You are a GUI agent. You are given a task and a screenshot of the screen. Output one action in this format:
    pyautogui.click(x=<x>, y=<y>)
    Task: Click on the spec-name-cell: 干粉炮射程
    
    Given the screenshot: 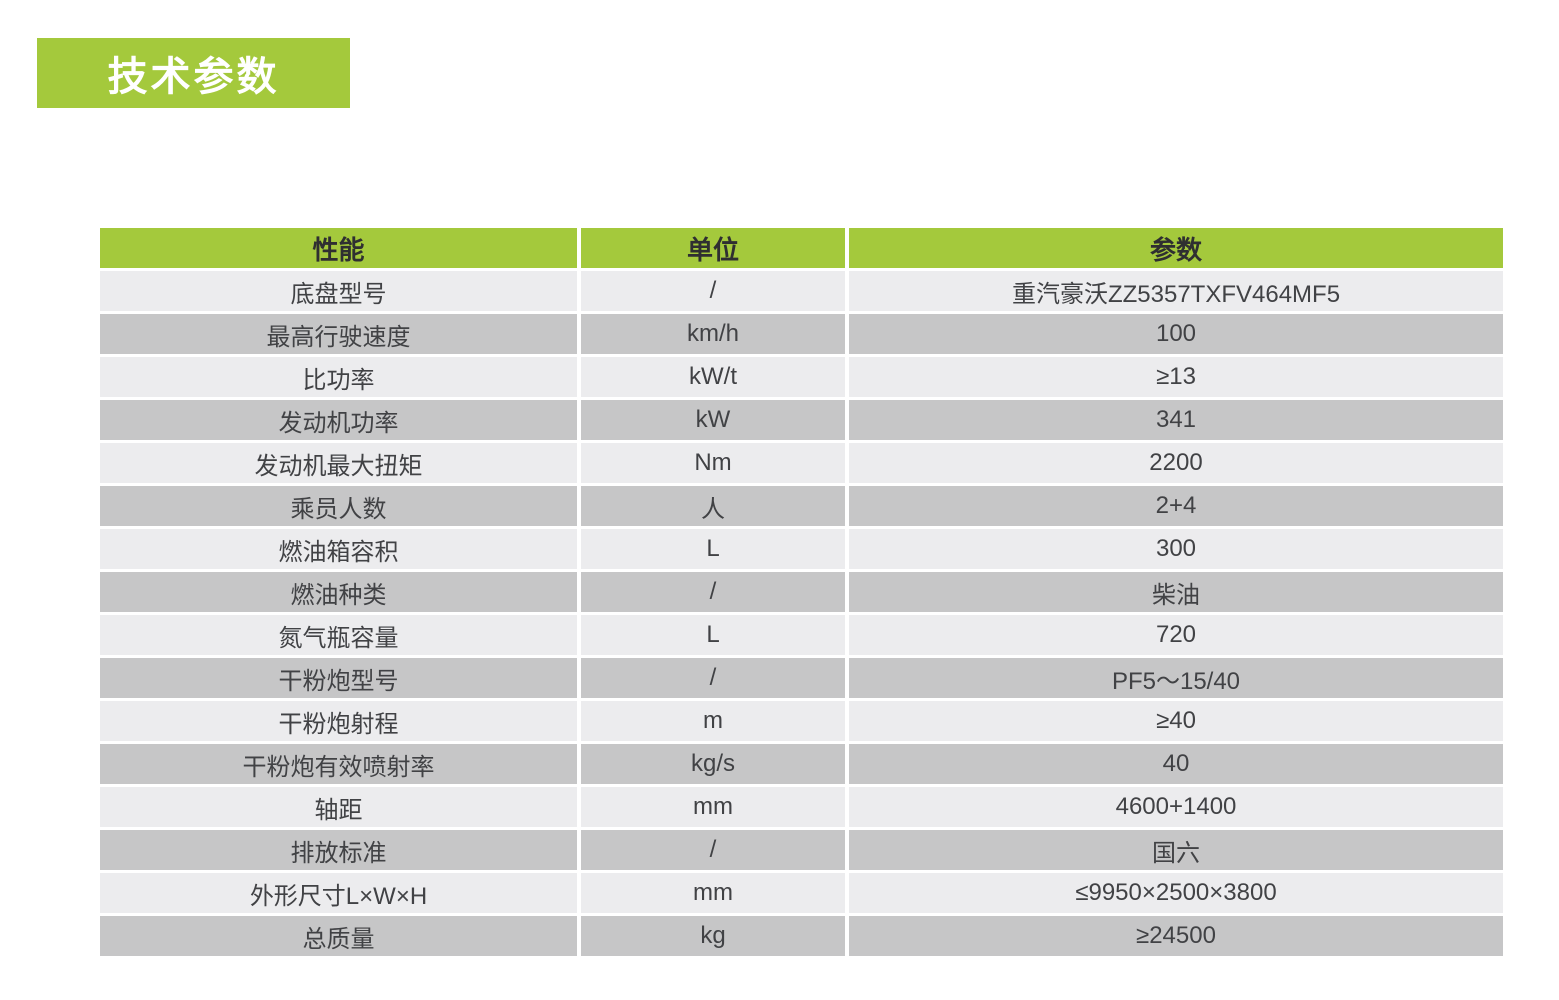 What is the action you would take?
    pyautogui.click(x=338, y=721)
    